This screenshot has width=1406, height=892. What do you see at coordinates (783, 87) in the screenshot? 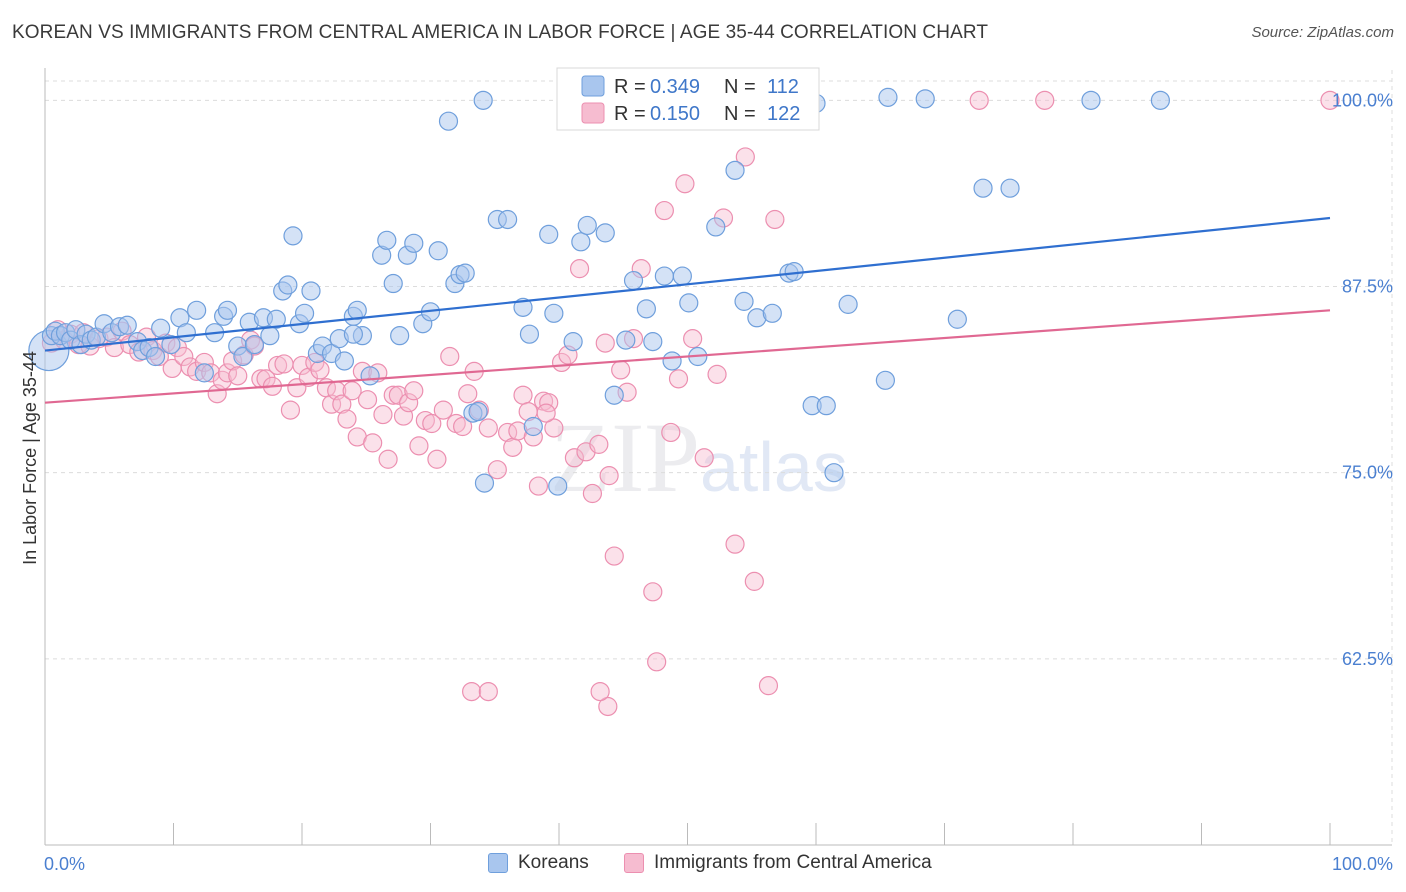
I see `legend-n-value-koreans: 112` at bounding box center [783, 87].